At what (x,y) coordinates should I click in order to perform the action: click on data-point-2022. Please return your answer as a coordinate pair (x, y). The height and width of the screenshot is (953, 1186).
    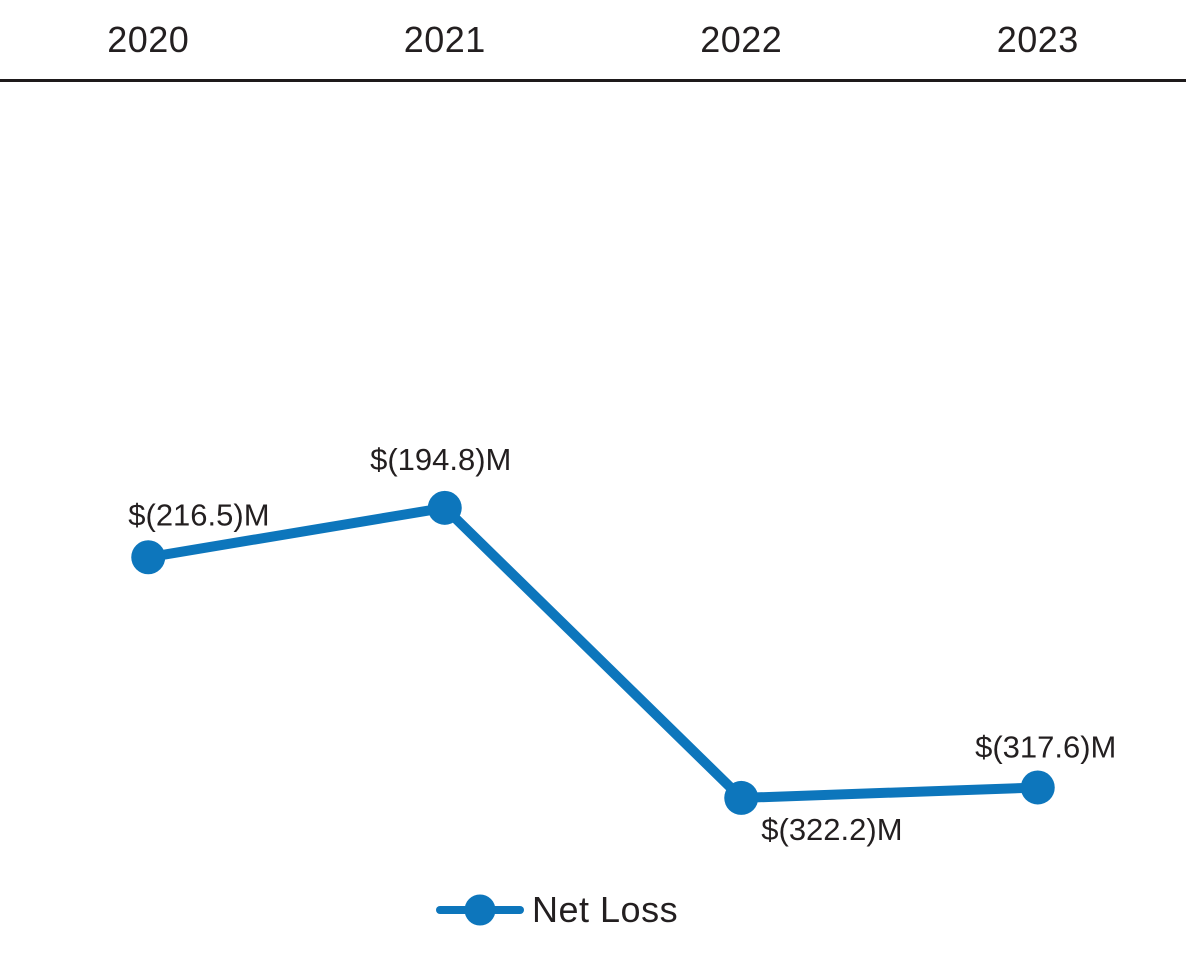
    Looking at the image, I should click on (741, 797).